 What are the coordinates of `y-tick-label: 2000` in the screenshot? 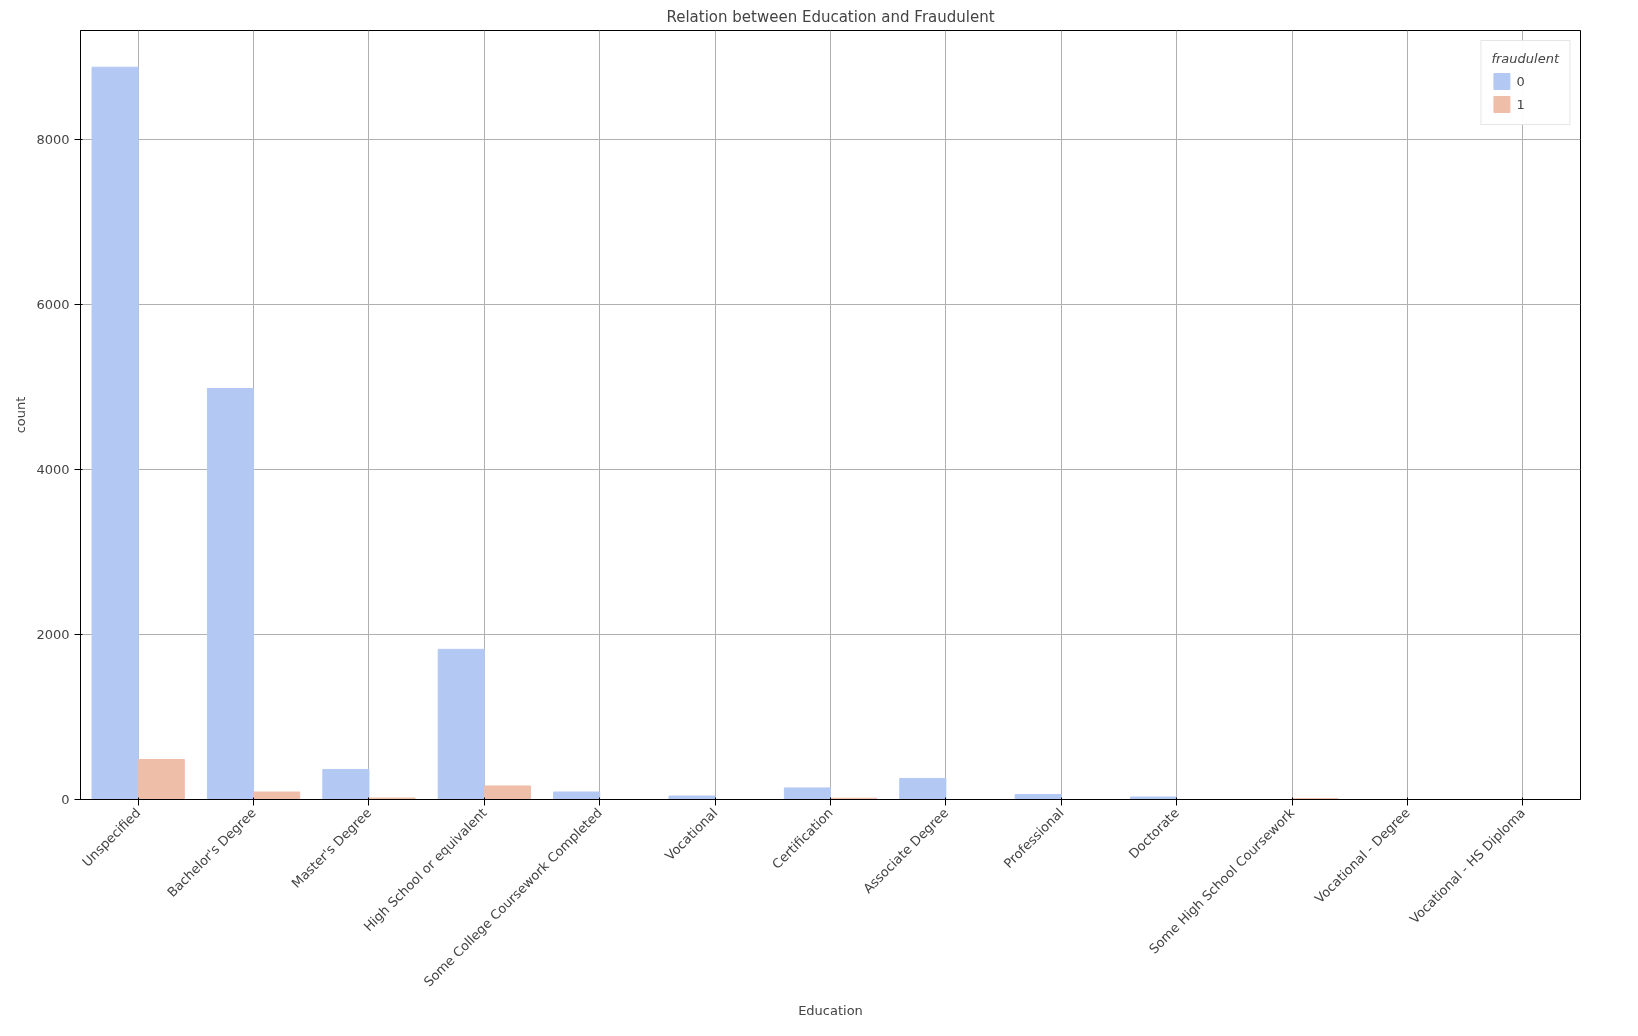 It's located at (53, 634).